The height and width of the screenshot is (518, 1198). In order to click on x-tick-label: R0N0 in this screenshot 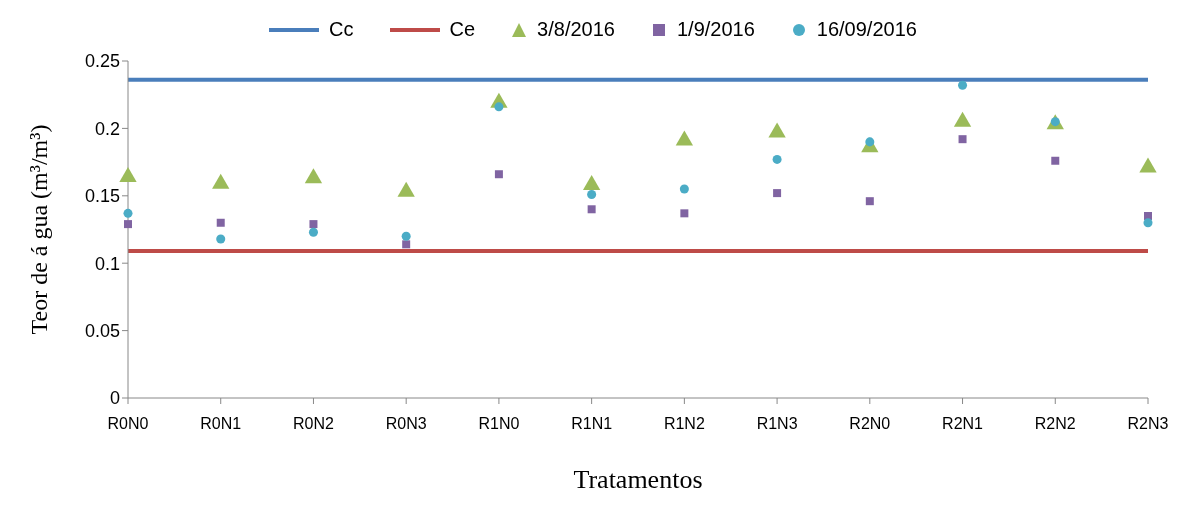, I will do `click(128, 424)`.